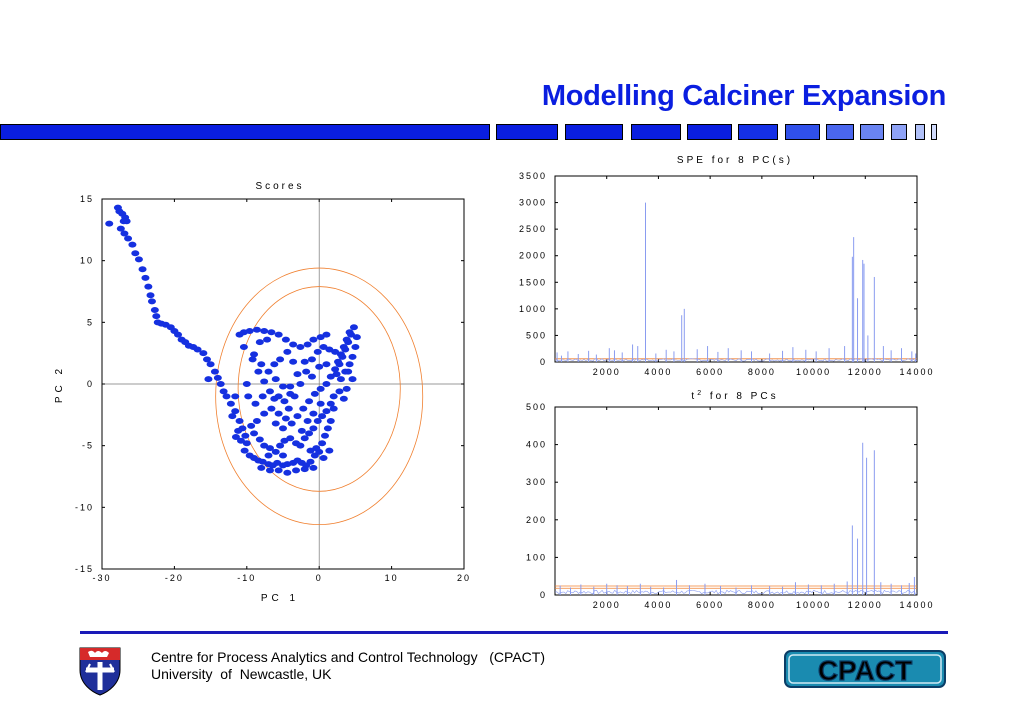 The image size is (1023, 708). Describe the element at coordinates (916, 605) in the screenshot. I see `t2-x-tick-label: 14000` at that location.